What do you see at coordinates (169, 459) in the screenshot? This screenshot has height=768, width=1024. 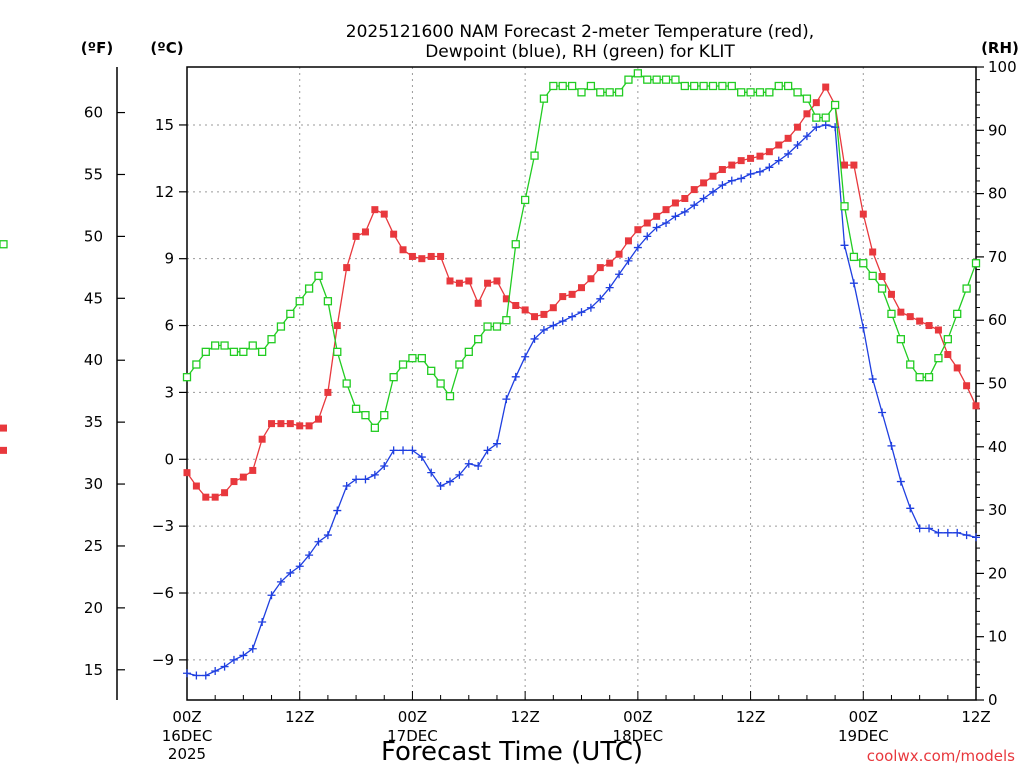 I see `celsius-tick-label: 0` at bounding box center [169, 459].